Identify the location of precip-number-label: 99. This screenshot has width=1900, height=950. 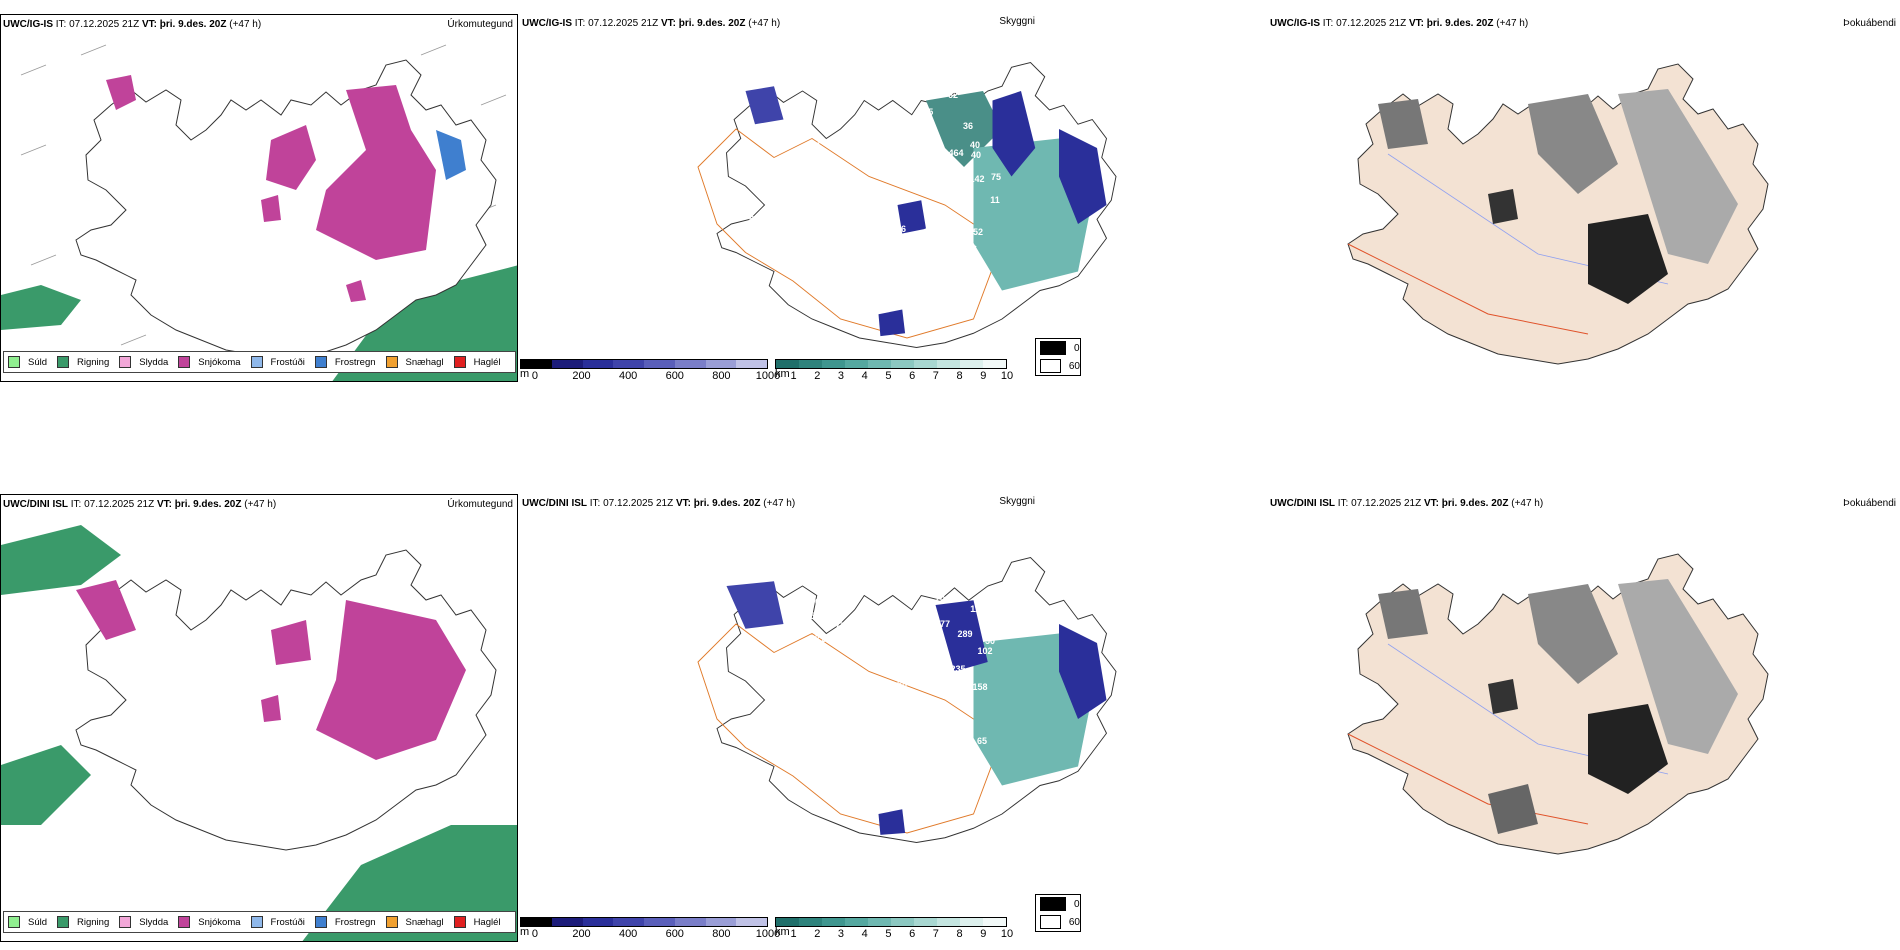
(975, 584).